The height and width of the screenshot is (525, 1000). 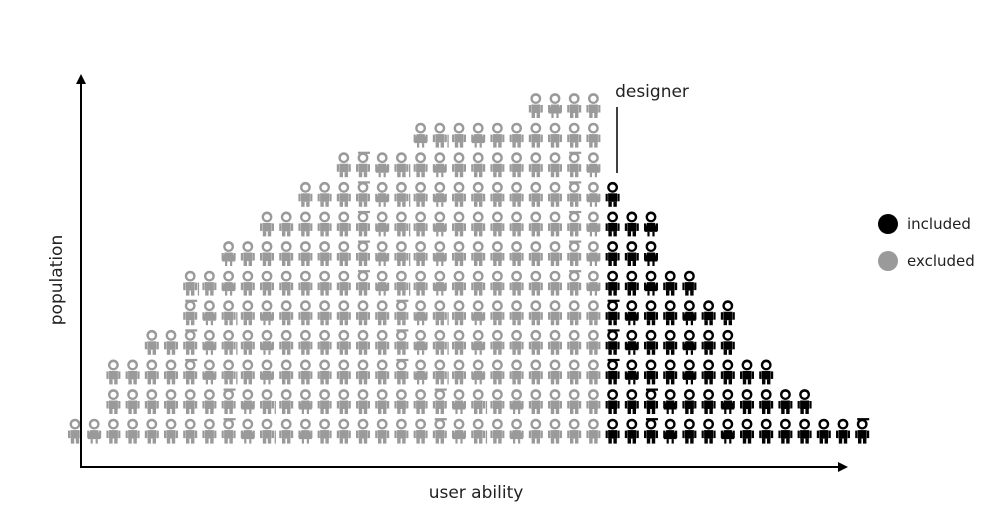 I want to click on legend-excluded-swatch, so click(x=888, y=261).